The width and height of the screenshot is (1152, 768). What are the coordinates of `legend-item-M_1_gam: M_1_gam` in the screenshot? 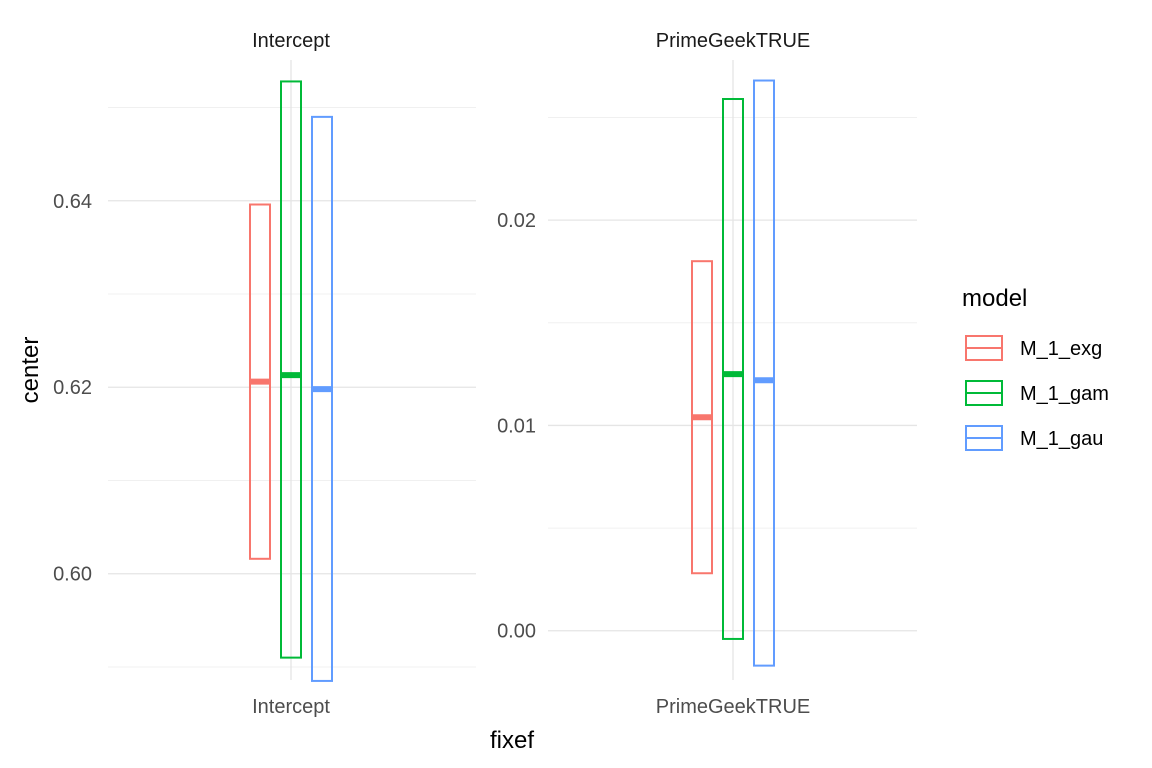 It's located at (1037, 393).